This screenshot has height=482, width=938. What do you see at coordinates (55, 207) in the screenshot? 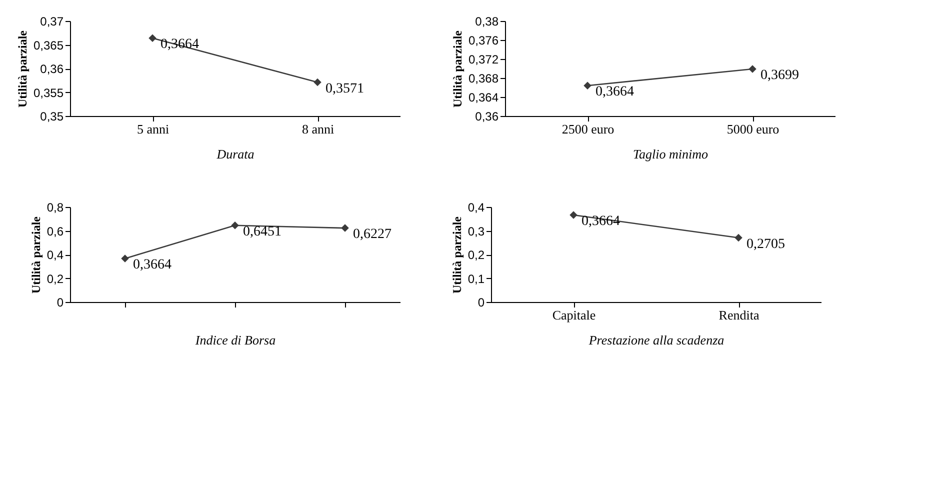
I see `y-tick-label: 0,8` at bounding box center [55, 207].